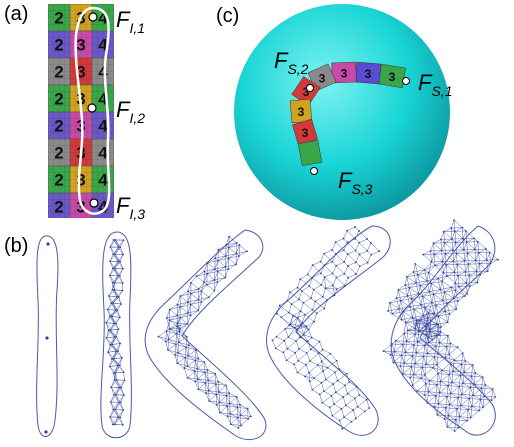 The width and height of the screenshot is (514, 447). I want to click on cell-number: 4, so click(103, 207).